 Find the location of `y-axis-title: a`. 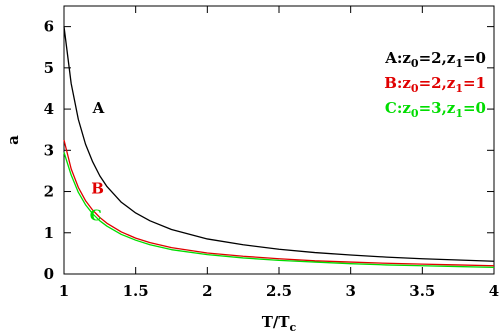

y-axis-title: a is located at coordinates (13, 140).